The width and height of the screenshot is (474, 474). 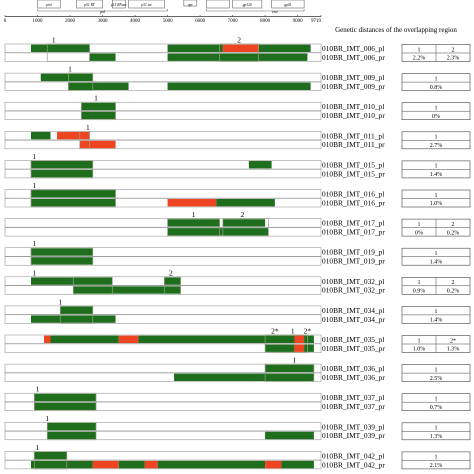 What do you see at coordinates (287, 5) in the screenshot?
I see `label-gp41: gp41` at bounding box center [287, 5].